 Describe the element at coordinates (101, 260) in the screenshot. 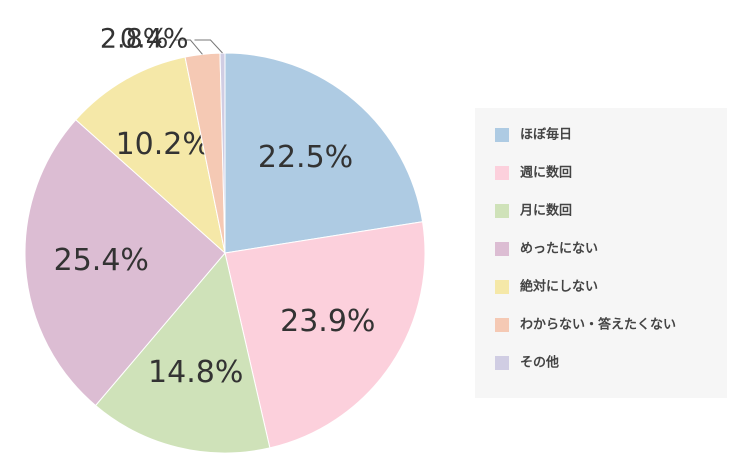

I see `data-label: 25.4%` at that location.